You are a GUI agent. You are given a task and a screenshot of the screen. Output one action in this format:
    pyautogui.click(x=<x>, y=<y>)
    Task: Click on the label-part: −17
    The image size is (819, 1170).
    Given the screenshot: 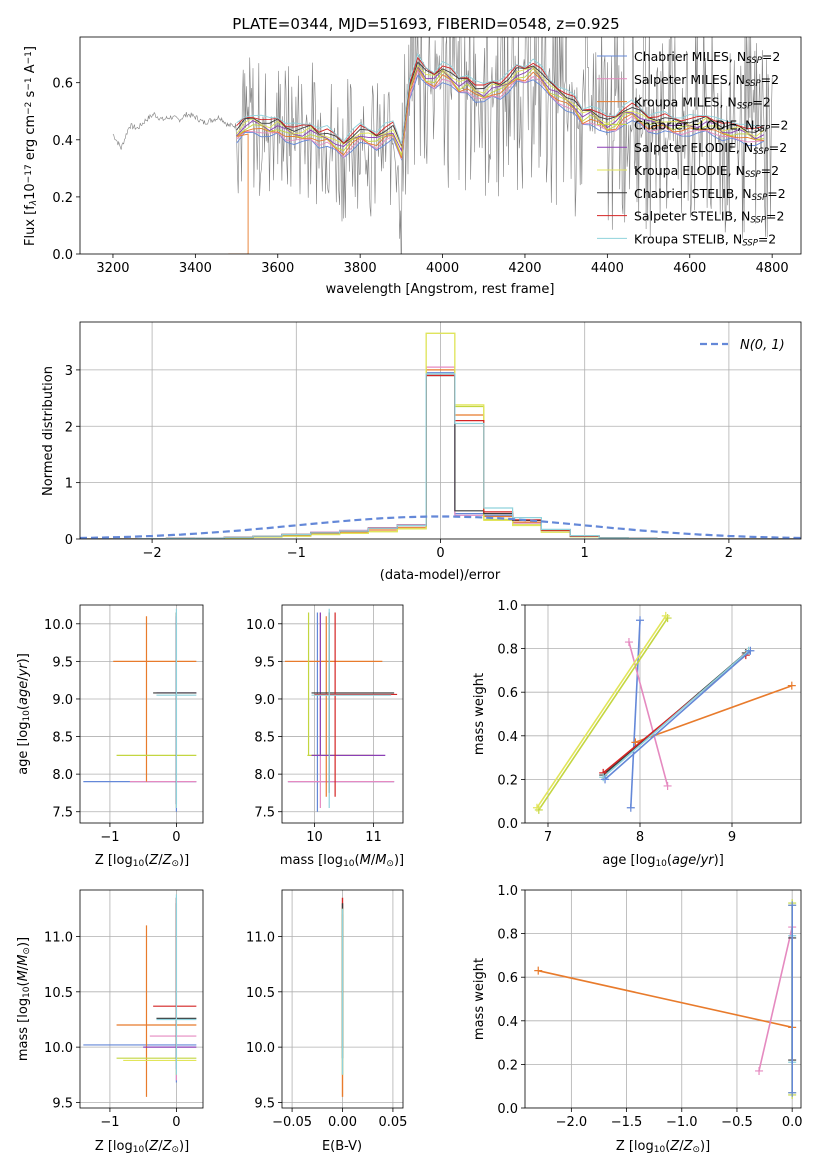 What is the action you would take?
    pyautogui.click(x=29, y=173)
    